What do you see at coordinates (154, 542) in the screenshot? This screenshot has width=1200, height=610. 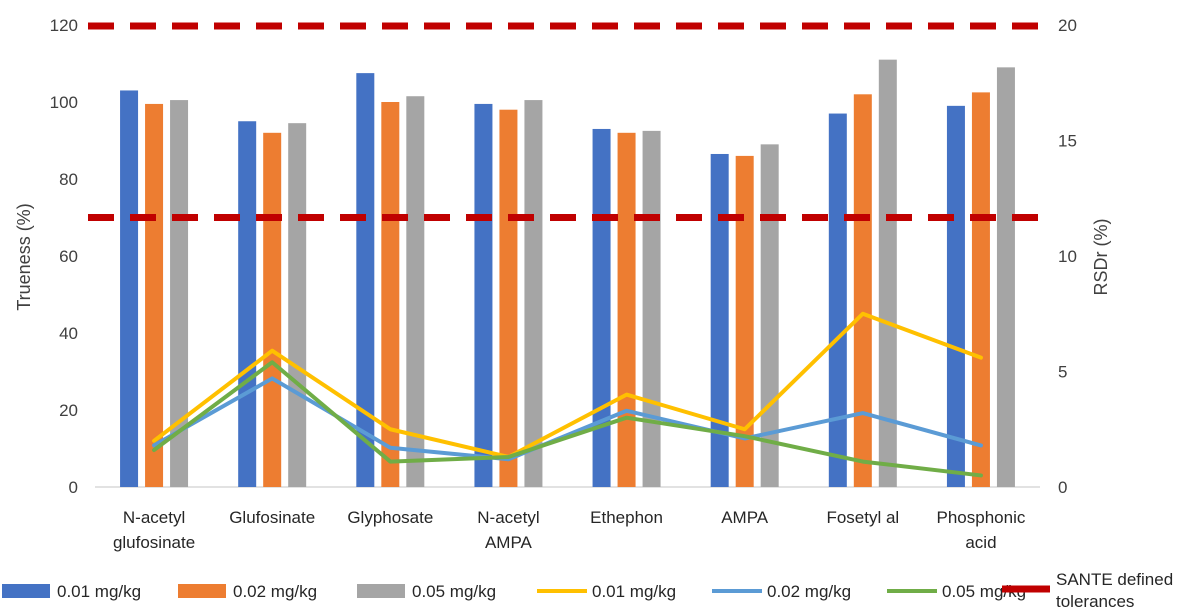 I see `category-label-line: glufosinate` at bounding box center [154, 542].